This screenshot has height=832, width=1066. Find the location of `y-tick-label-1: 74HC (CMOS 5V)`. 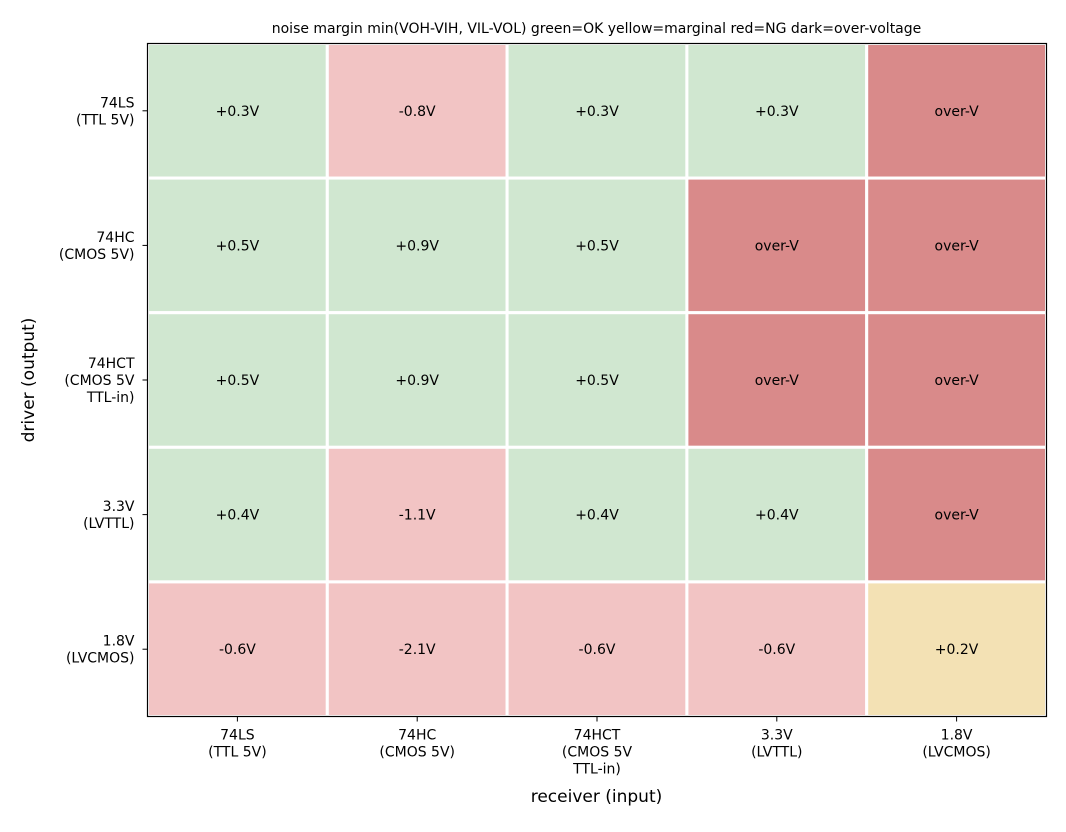

y-tick-label-1: 74HC (CMOS 5V) is located at coordinates (97, 246).